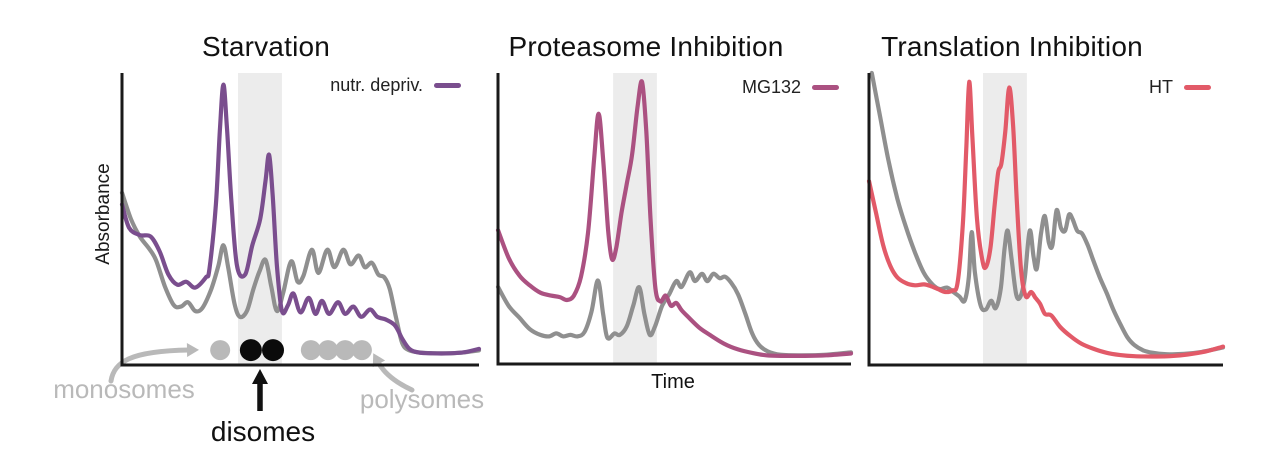 The image size is (1280, 472). What do you see at coordinates (124, 389) in the screenshot?
I see `monosomes-label: monosomes` at bounding box center [124, 389].